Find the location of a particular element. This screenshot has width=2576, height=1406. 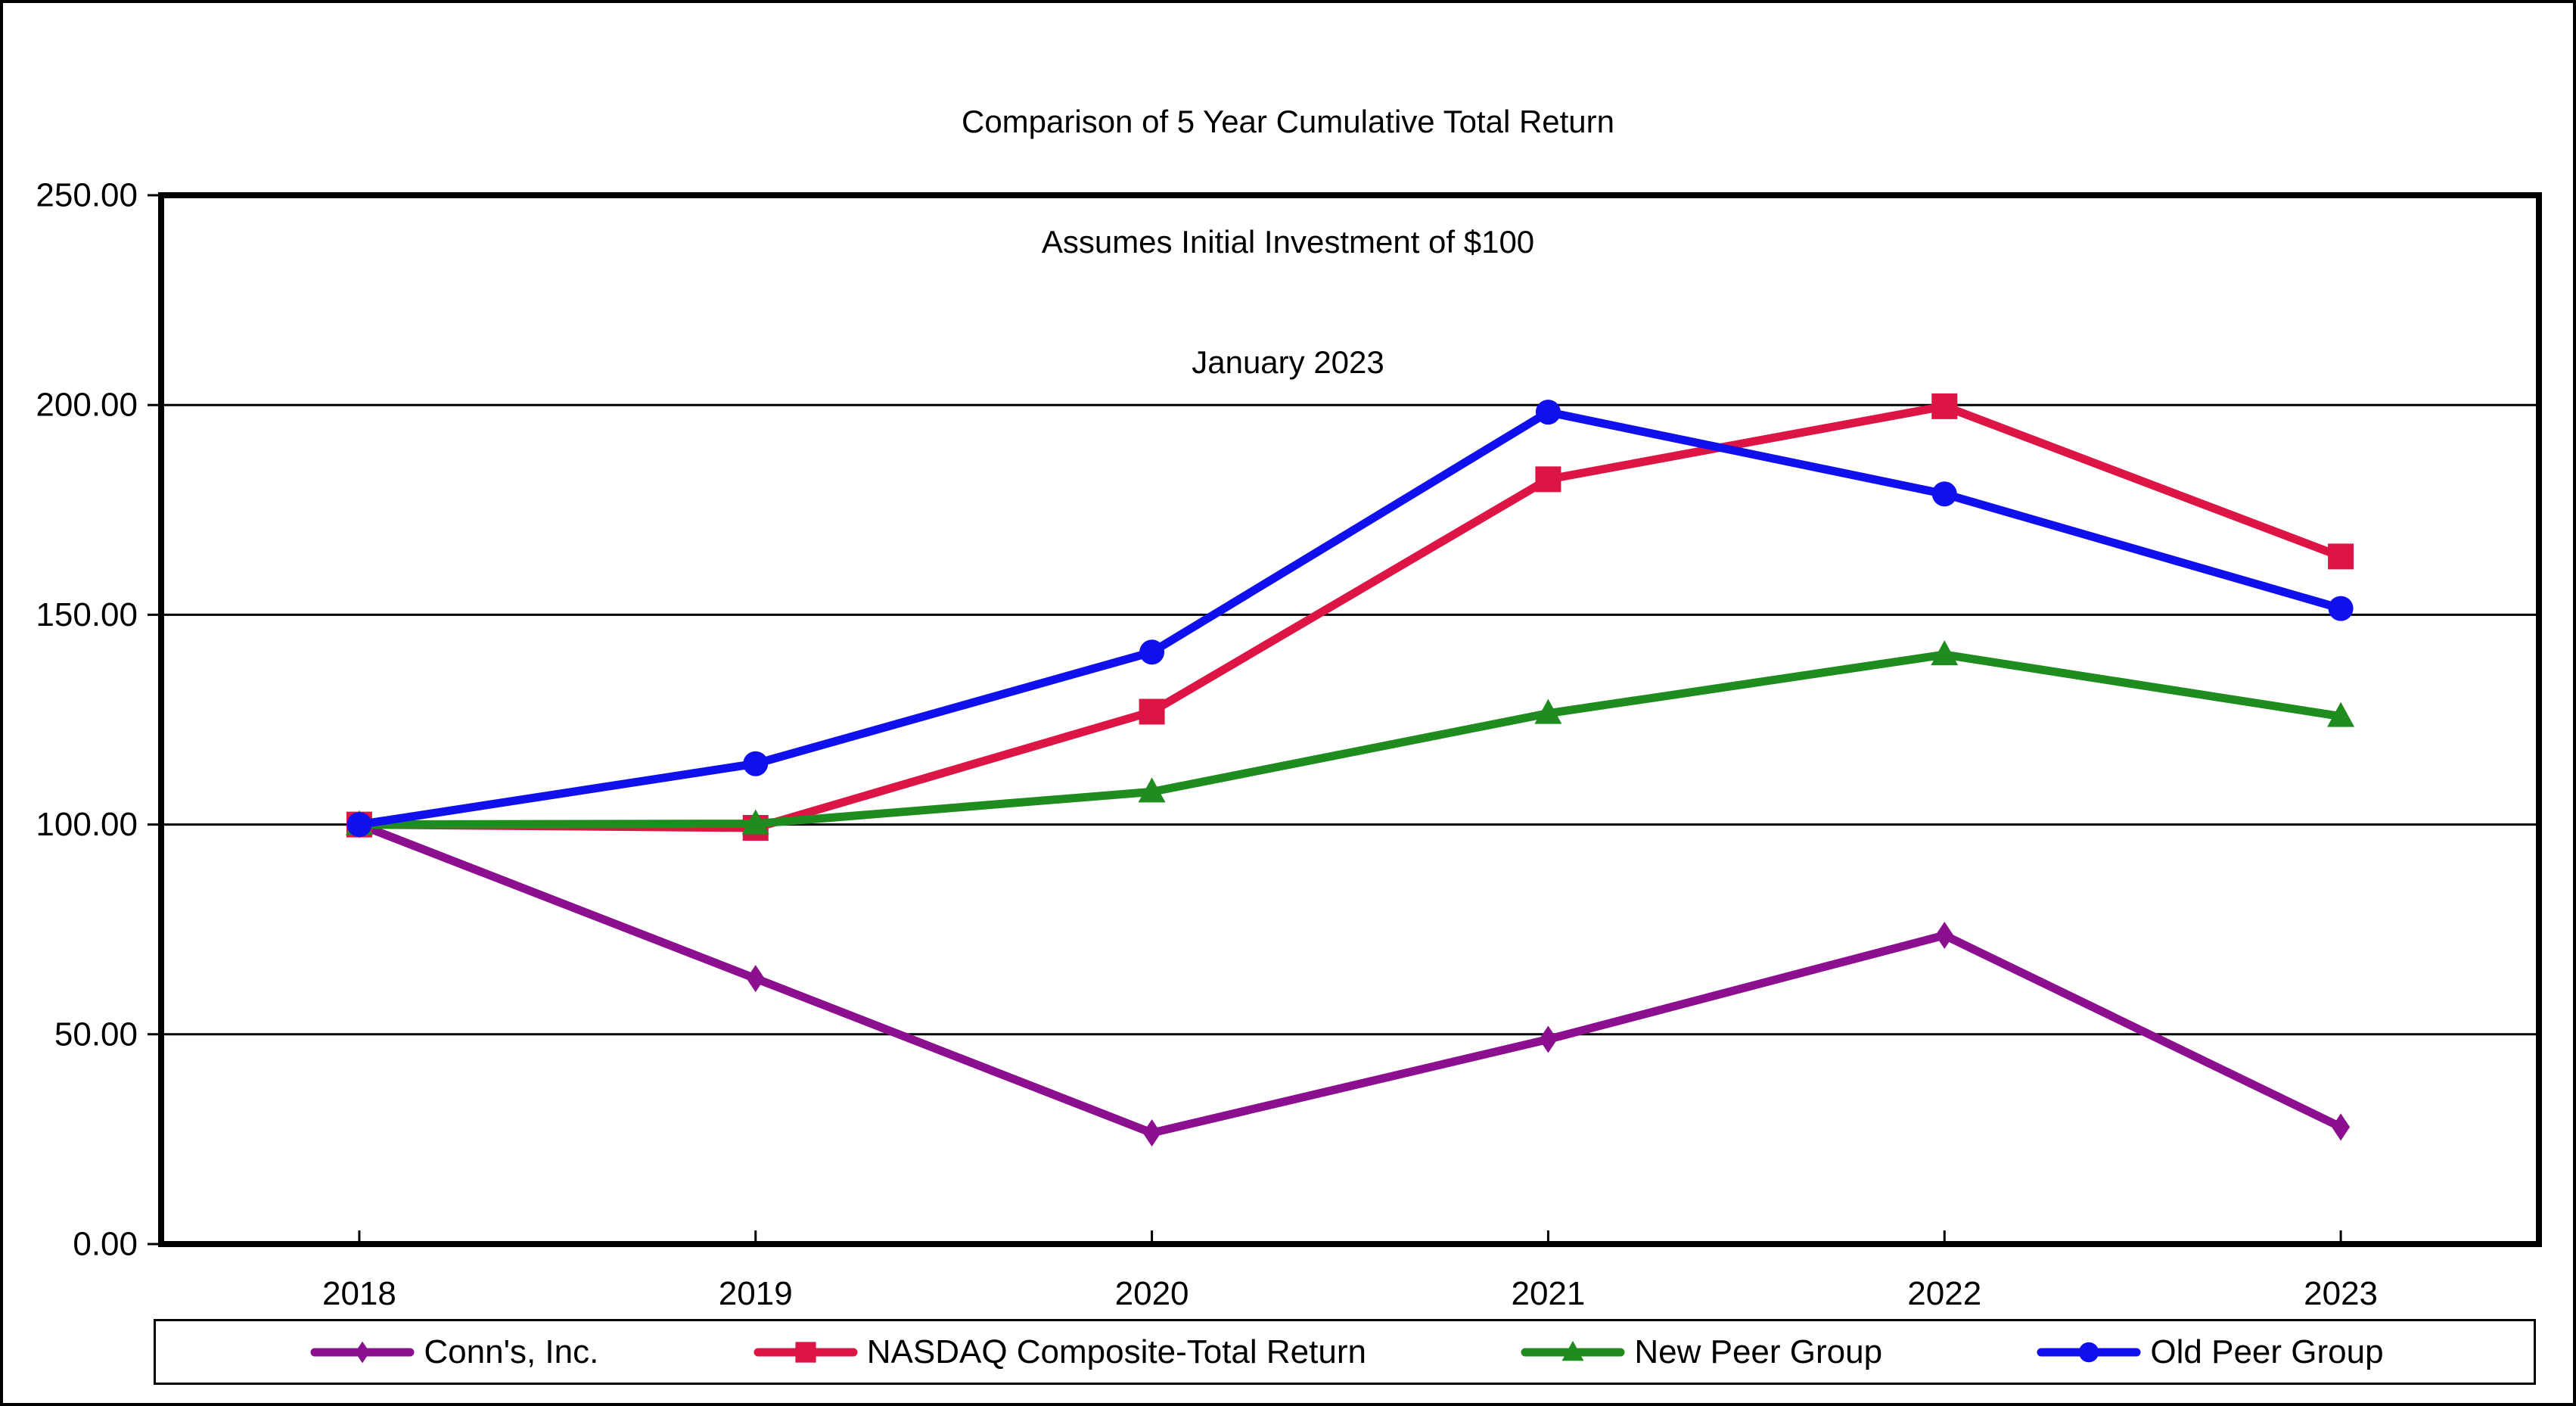

chart-subtitle: Assumes Initial Investment of $100 is located at coordinates (1288, 242).